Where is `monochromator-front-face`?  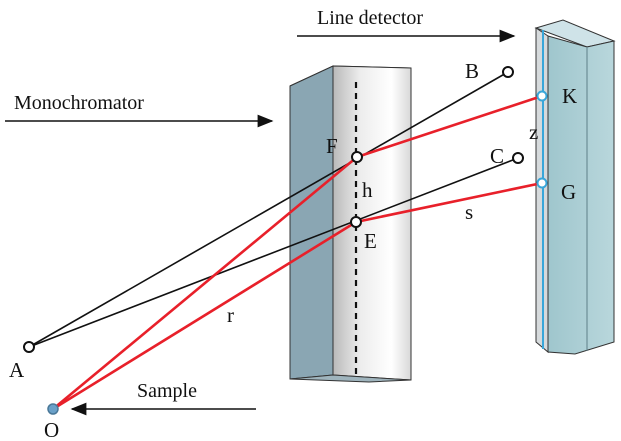 monochromator-front-face is located at coordinates (372, 223).